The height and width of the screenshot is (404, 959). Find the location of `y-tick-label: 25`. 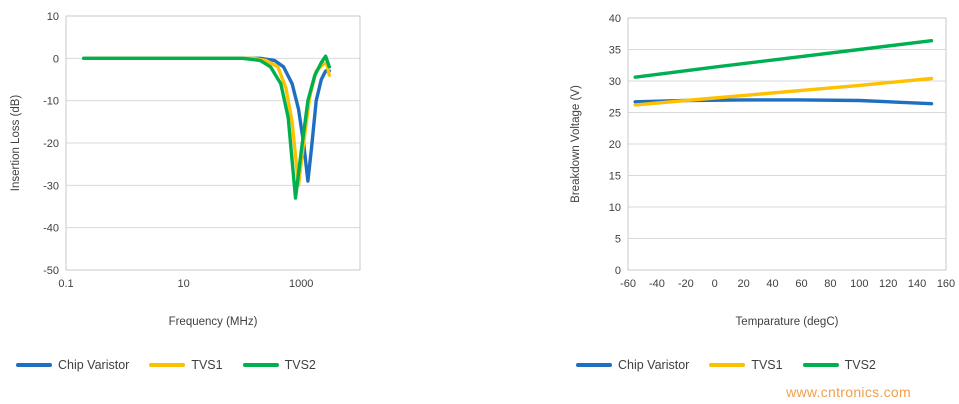

y-tick-label: 25 is located at coordinates (615, 114).